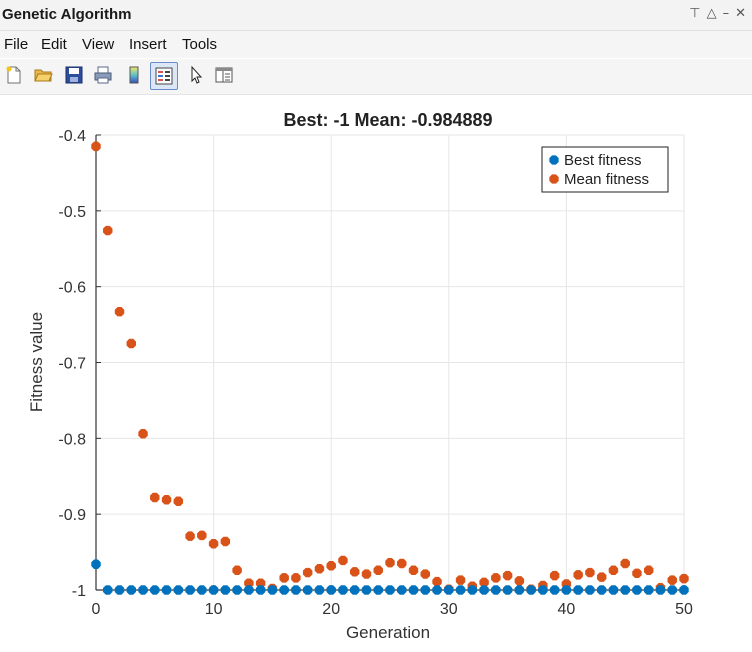  I want to click on open-folder-icon, so click(43, 75).